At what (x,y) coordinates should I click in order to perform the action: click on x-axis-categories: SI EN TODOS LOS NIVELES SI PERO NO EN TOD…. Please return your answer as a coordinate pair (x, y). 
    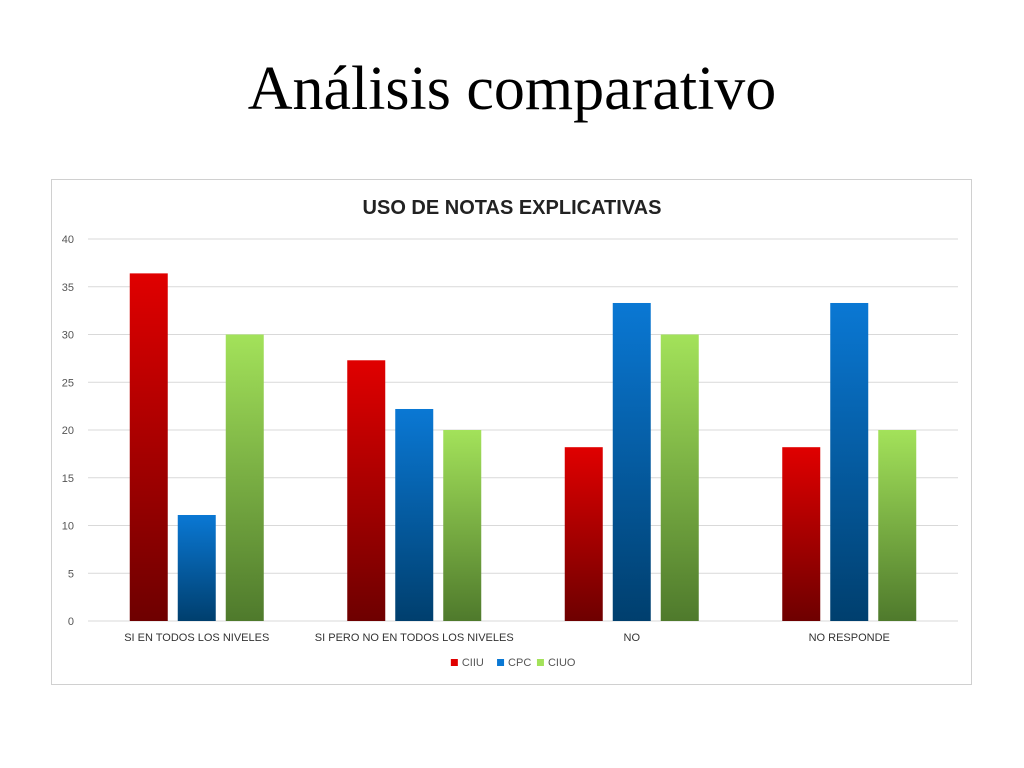
    Looking at the image, I should click on (507, 638).